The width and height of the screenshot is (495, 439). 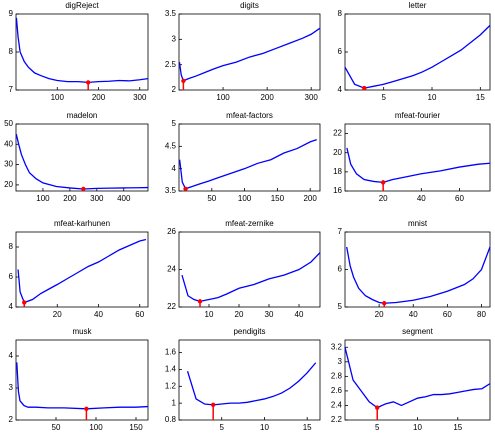 I want to click on chart-title: segment, so click(x=417, y=331).